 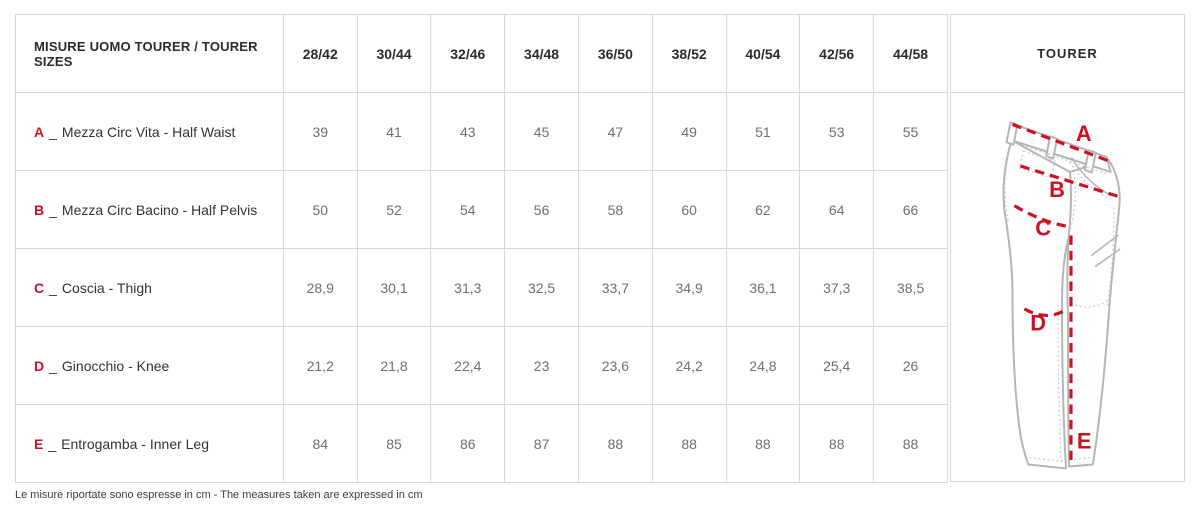 What do you see at coordinates (159, 209) in the screenshot?
I see `measure-name: Mezza Circ Bacino - Half Pelvis` at bounding box center [159, 209].